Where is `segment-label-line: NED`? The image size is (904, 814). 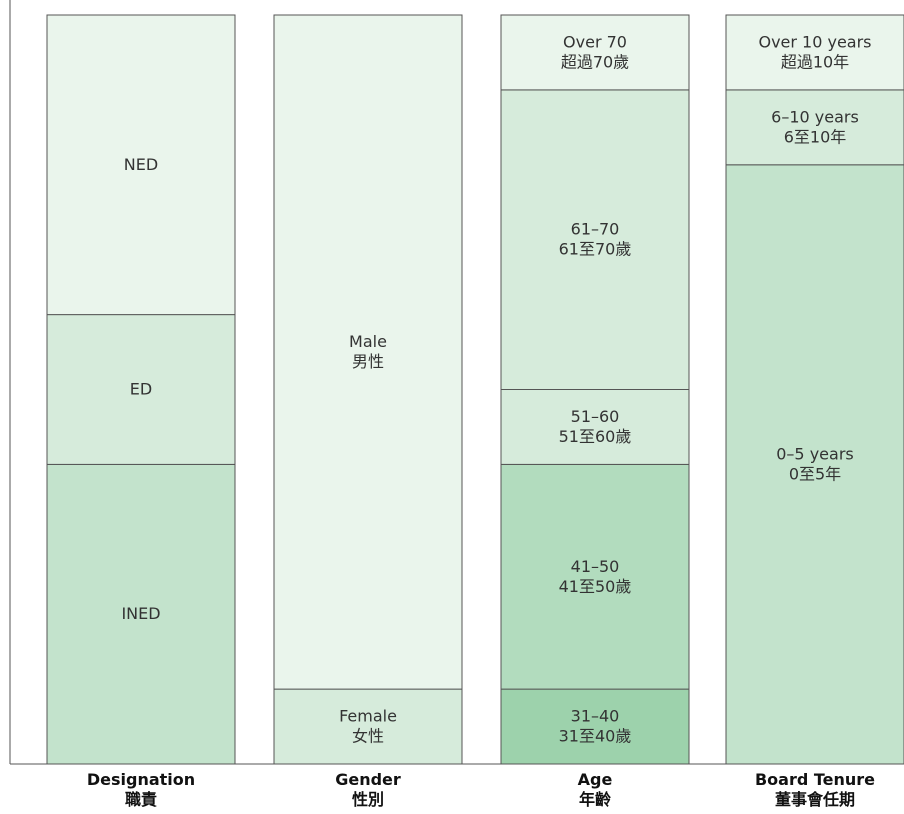
segment-label-line: NED is located at coordinates (141, 164).